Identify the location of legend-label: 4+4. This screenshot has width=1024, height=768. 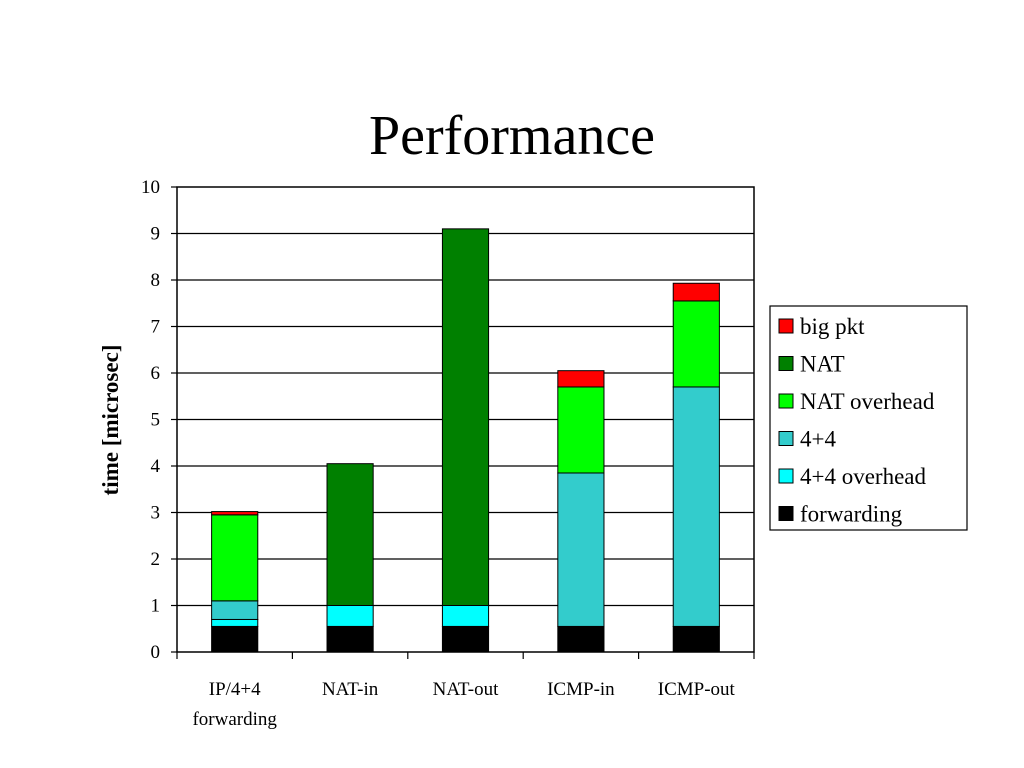
(818, 439).